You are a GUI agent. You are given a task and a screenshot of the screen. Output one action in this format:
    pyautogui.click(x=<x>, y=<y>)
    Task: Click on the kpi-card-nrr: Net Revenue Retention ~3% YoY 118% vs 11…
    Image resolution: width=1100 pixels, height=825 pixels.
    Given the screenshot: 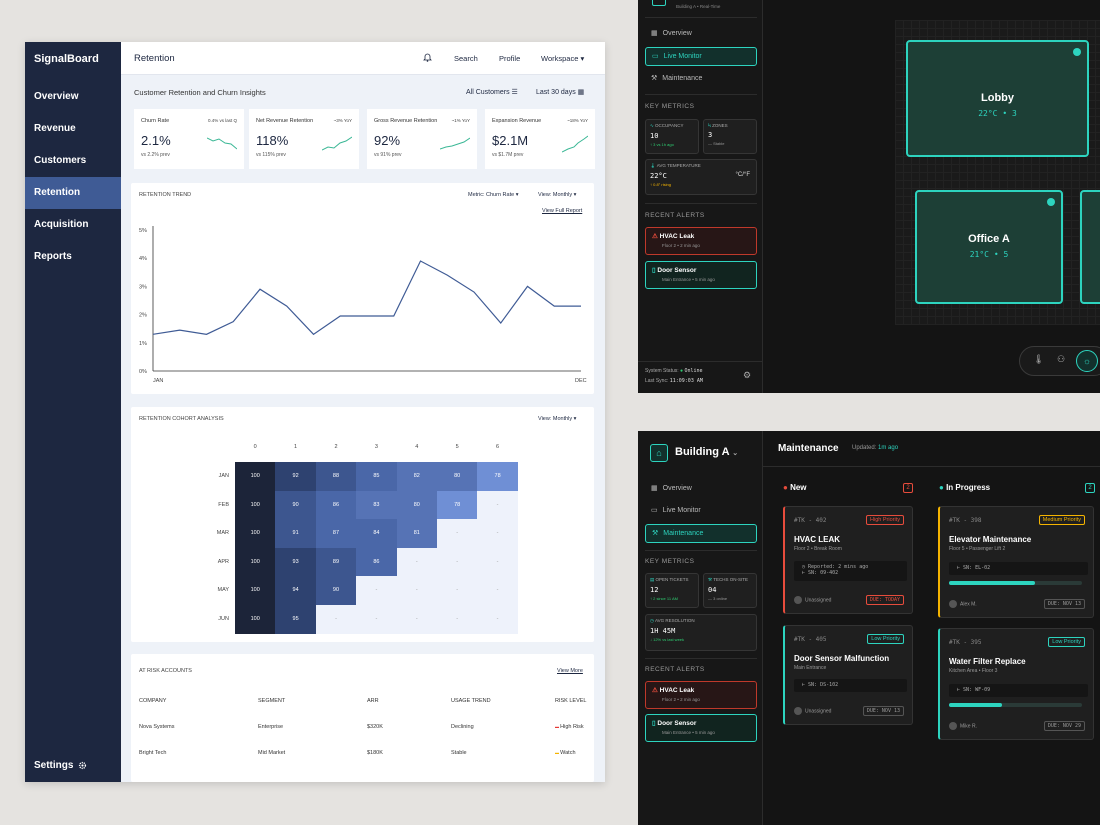 What is the action you would take?
    pyautogui.click(x=304, y=139)
    